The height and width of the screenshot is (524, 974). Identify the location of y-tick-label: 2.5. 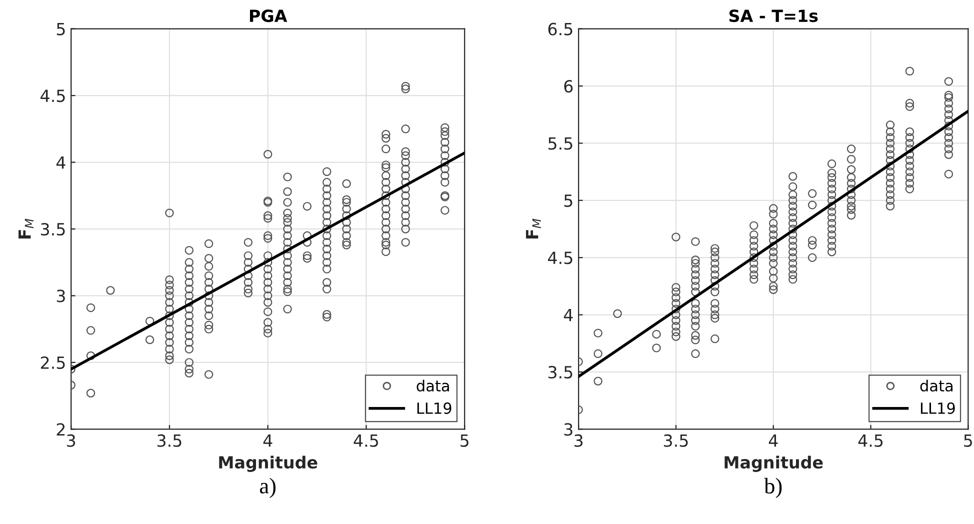
(52, 362).